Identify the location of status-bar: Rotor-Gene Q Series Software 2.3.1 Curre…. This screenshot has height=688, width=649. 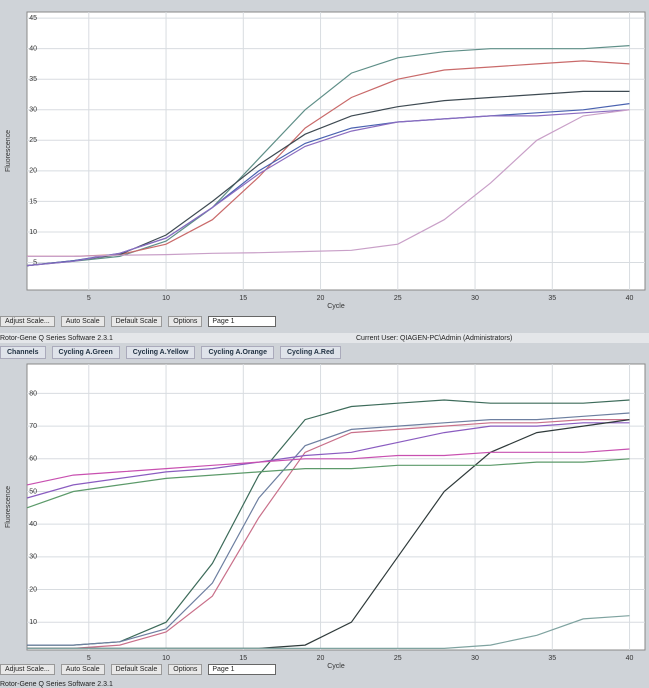
(324, 338).